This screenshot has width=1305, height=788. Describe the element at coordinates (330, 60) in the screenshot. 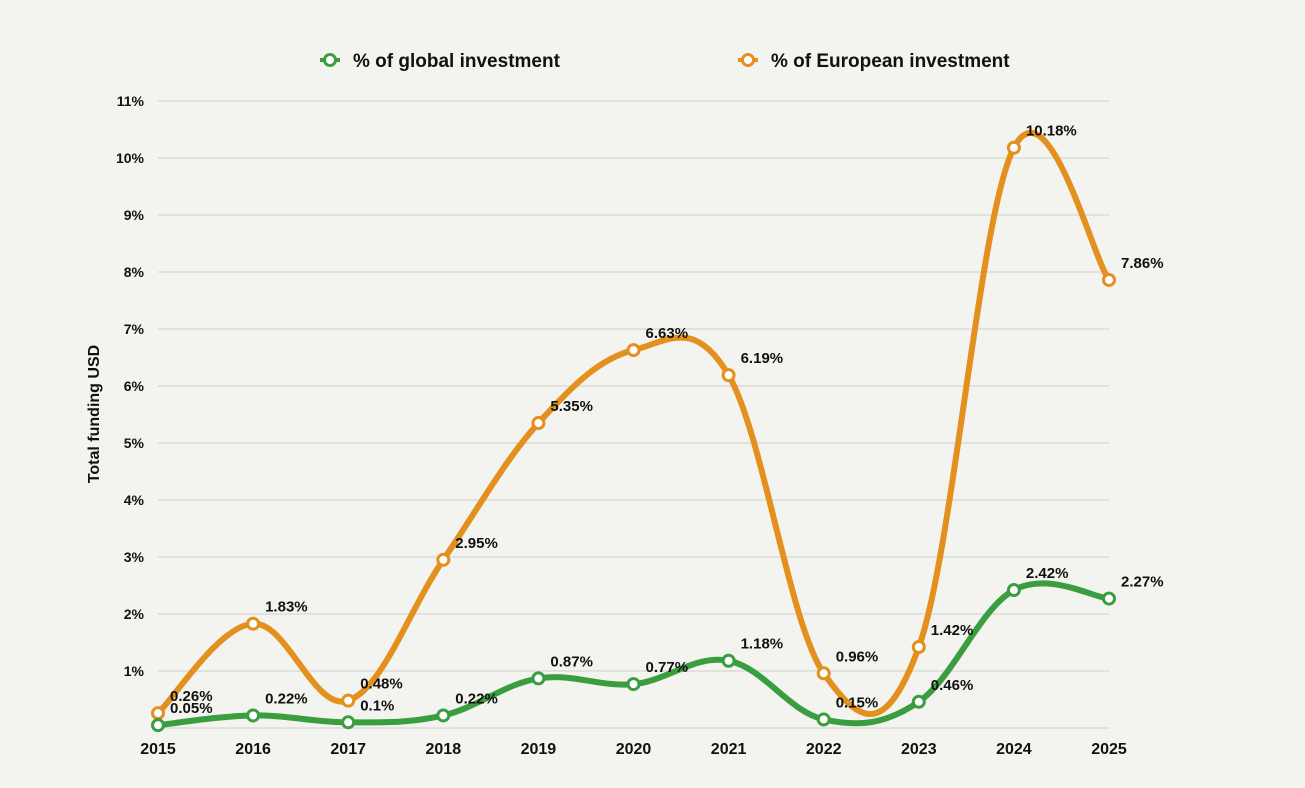

I see `legend-marker-global` at that location.